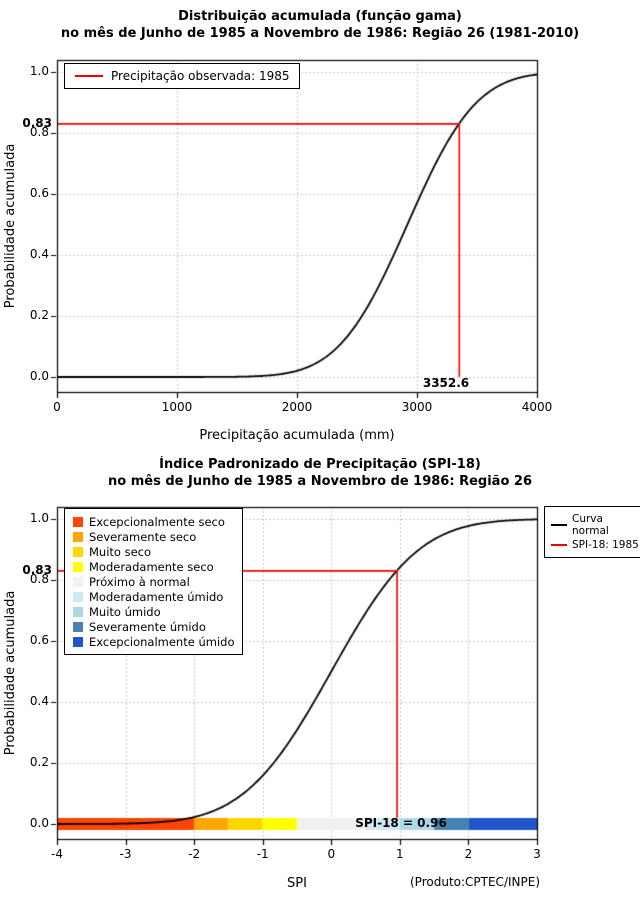 The height and width of the screenshot is (900, 640). What do you see at coordinates (162, 641) in the screenshot?
I see `category-label: Excepcionalmente úmido` at bounding box center [162, 641].